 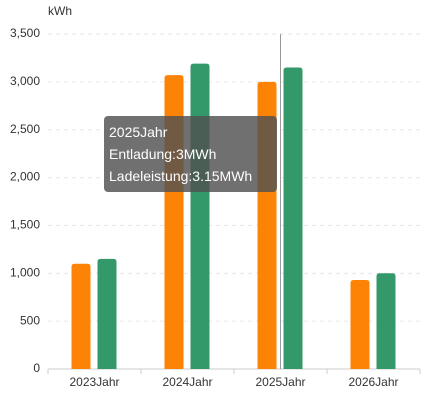 What do you see at coordinates (138, 132) in the screenshot?
I see `tooltip-title: 2025Jahr` at bounding box center [138, 132].